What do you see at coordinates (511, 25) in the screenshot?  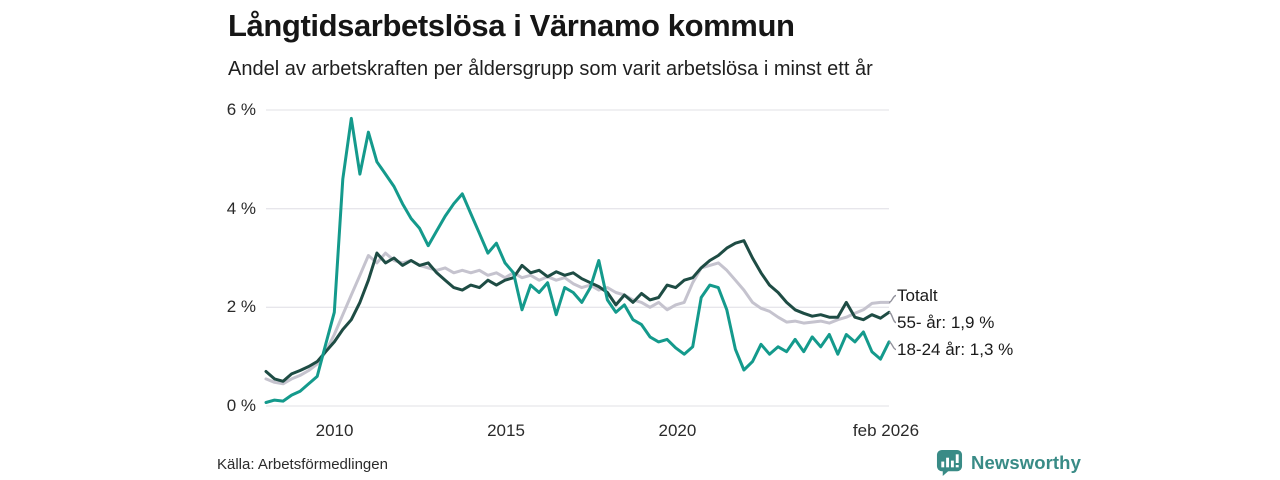 I see `page-title: Långtidsarbetslösa i Värnamo kommun` at bounding box center [511, 25].